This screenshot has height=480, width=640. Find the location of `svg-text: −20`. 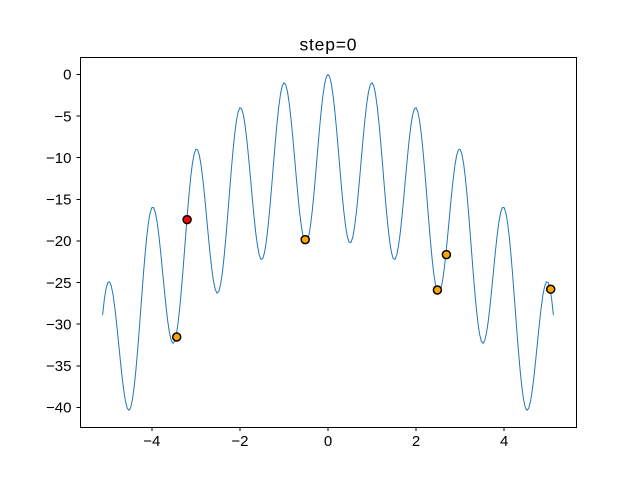

svg-text: −20 is located at coordinates (58, 241).